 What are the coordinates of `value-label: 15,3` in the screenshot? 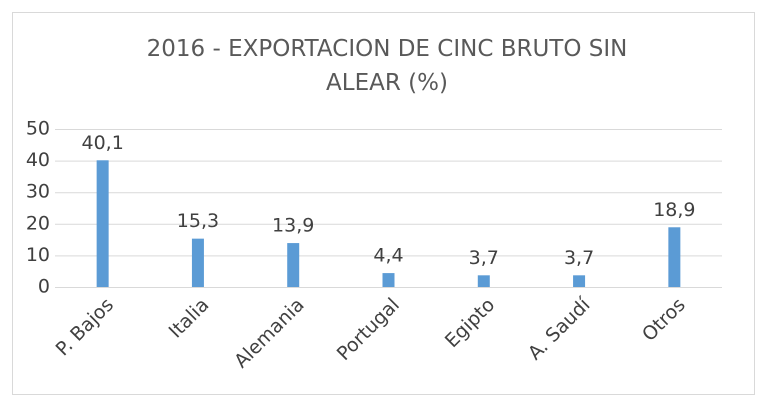 It's located at (198, 221).